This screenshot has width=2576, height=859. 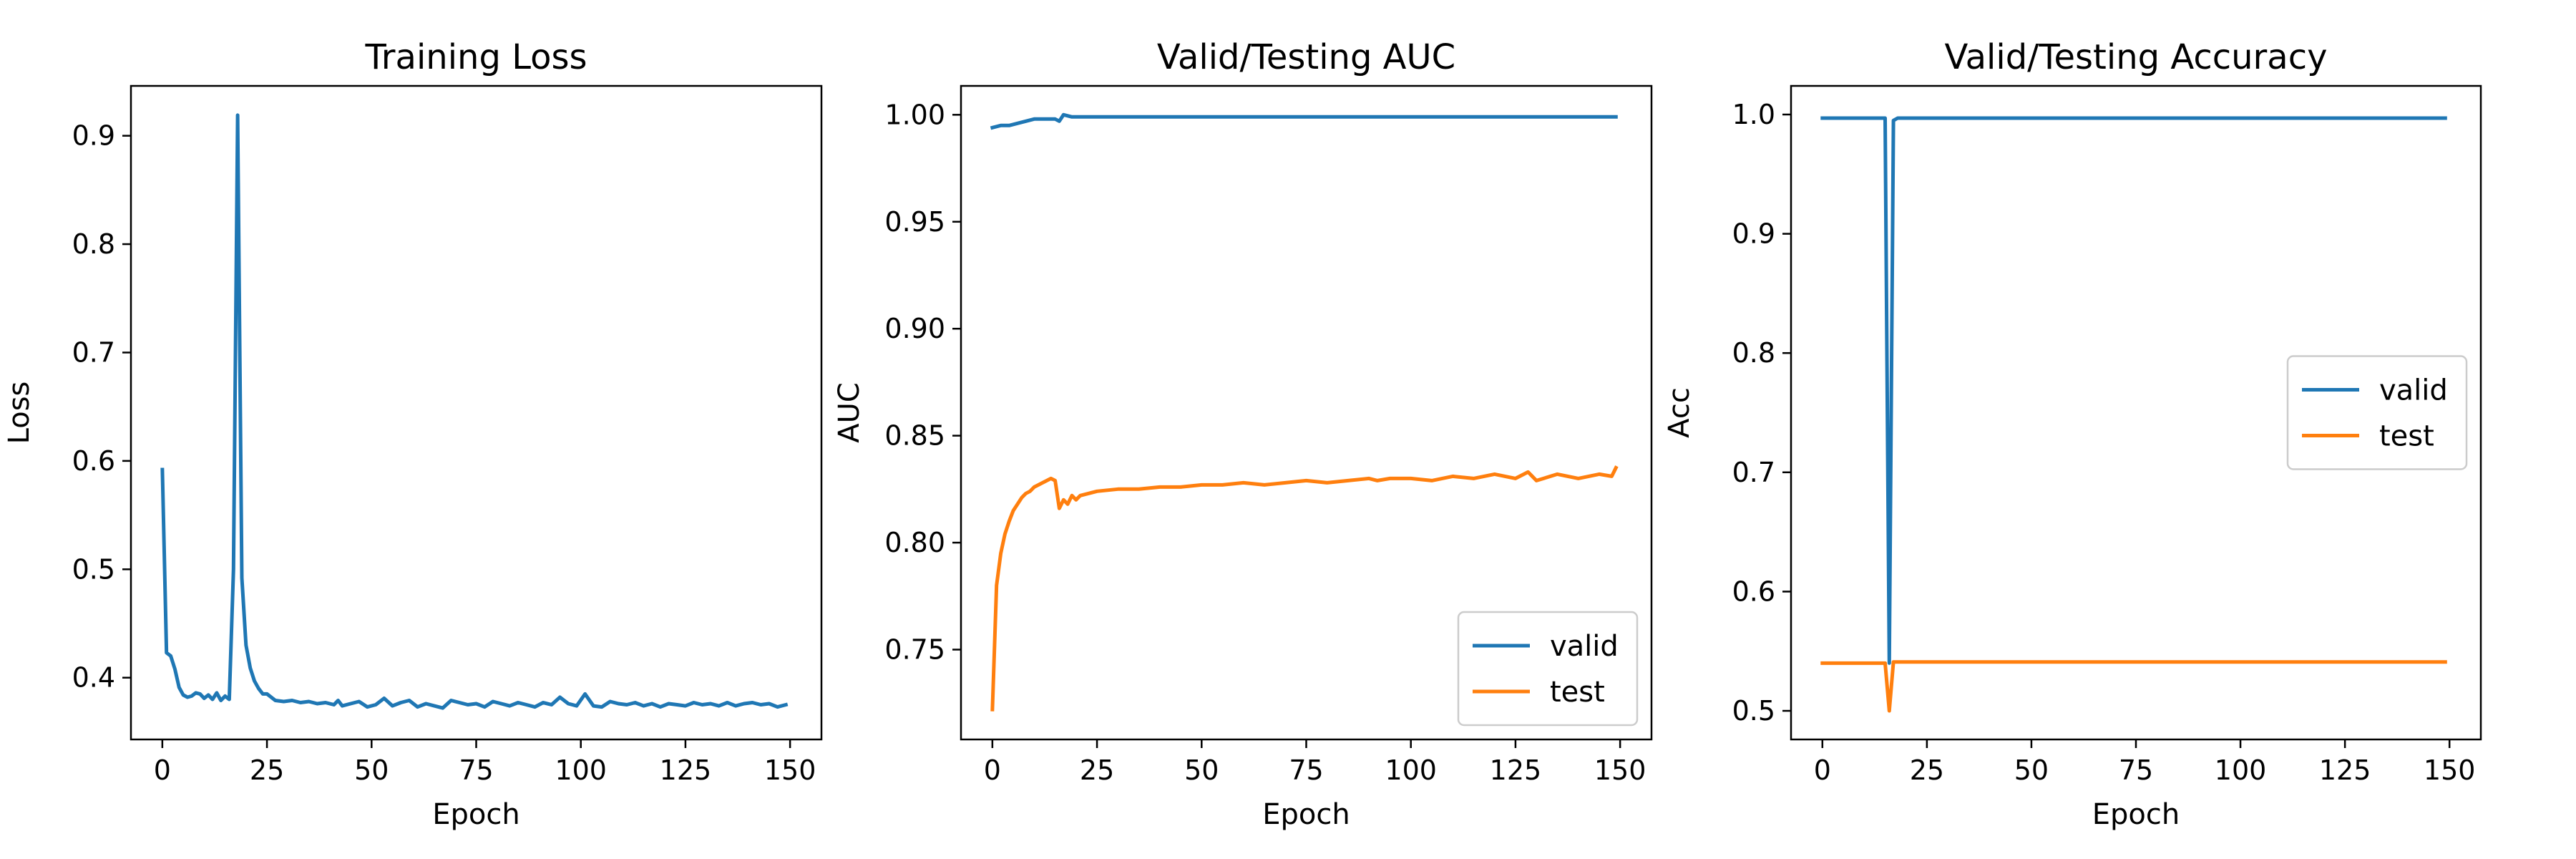 What do you see at coordinates (914, 114) in the screenshot?
I see `y-tick-label: 1.00` at bounding box center [914, 114].